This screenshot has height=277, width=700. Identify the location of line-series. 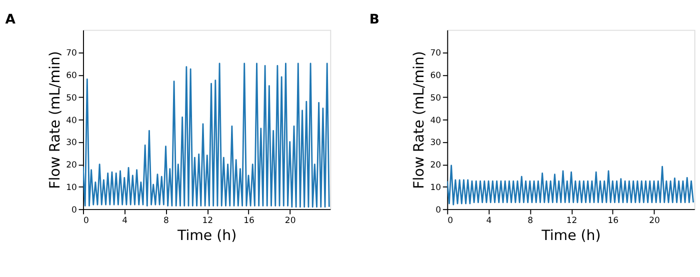
(570, 185).